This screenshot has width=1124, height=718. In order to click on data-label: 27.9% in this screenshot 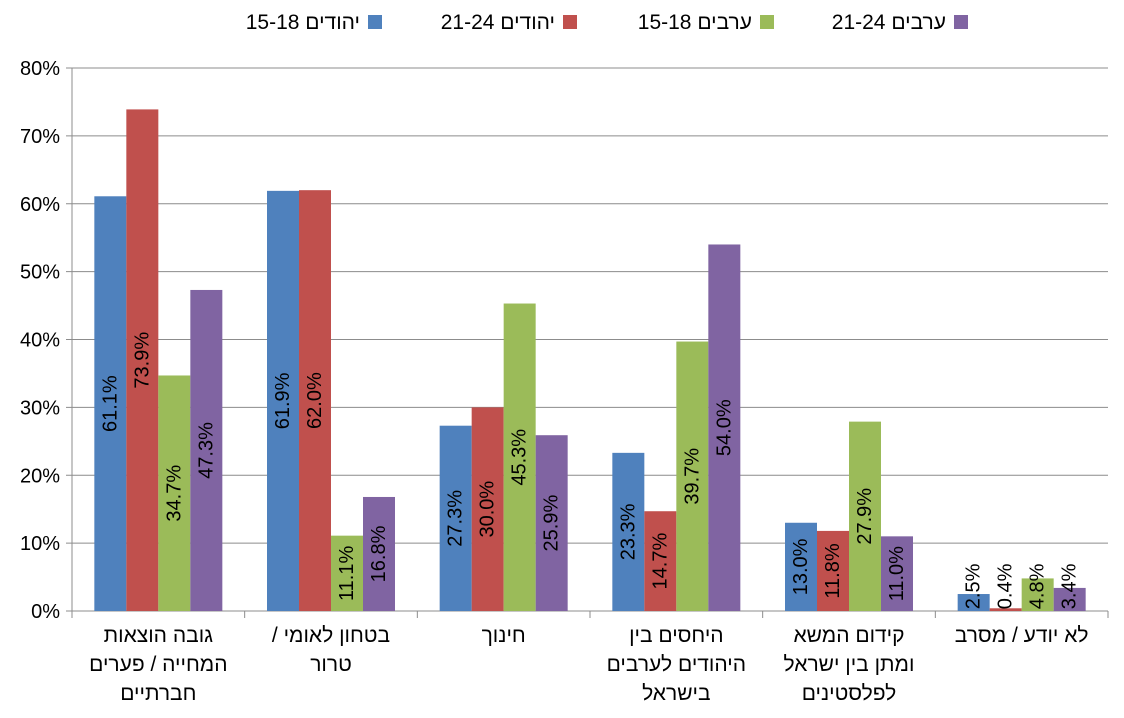, I will do `click(865, 516)`.